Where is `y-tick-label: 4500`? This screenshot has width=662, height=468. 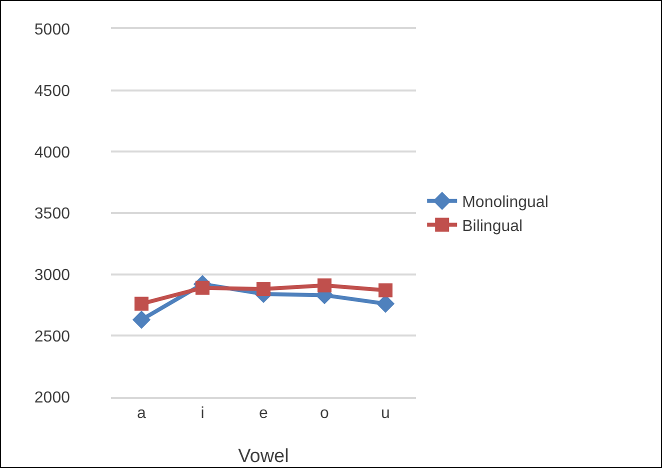
y-tick-label: 4500 is located at coordinates (52, 91).